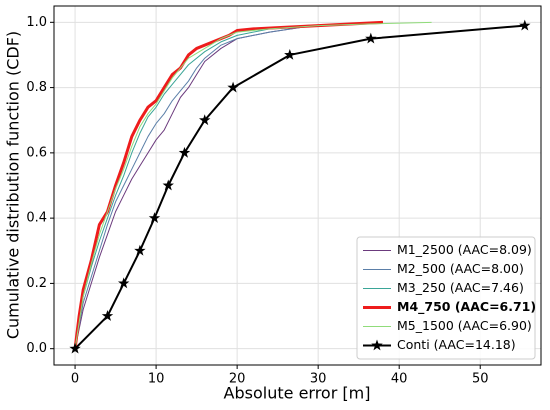 The image size is (550, 410). I want to click on y-tick-label: 0.4, so click(36, 218).